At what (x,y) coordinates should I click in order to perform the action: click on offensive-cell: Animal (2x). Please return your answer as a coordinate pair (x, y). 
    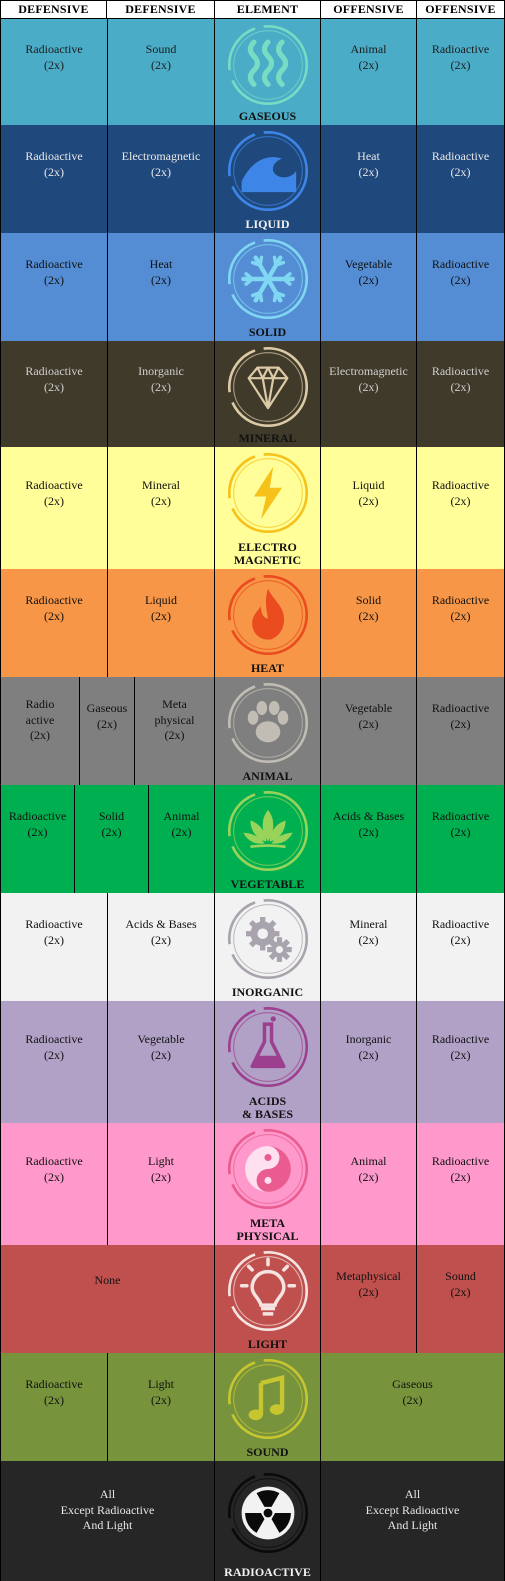
    Looking at the image, I should click on (368, 1184).